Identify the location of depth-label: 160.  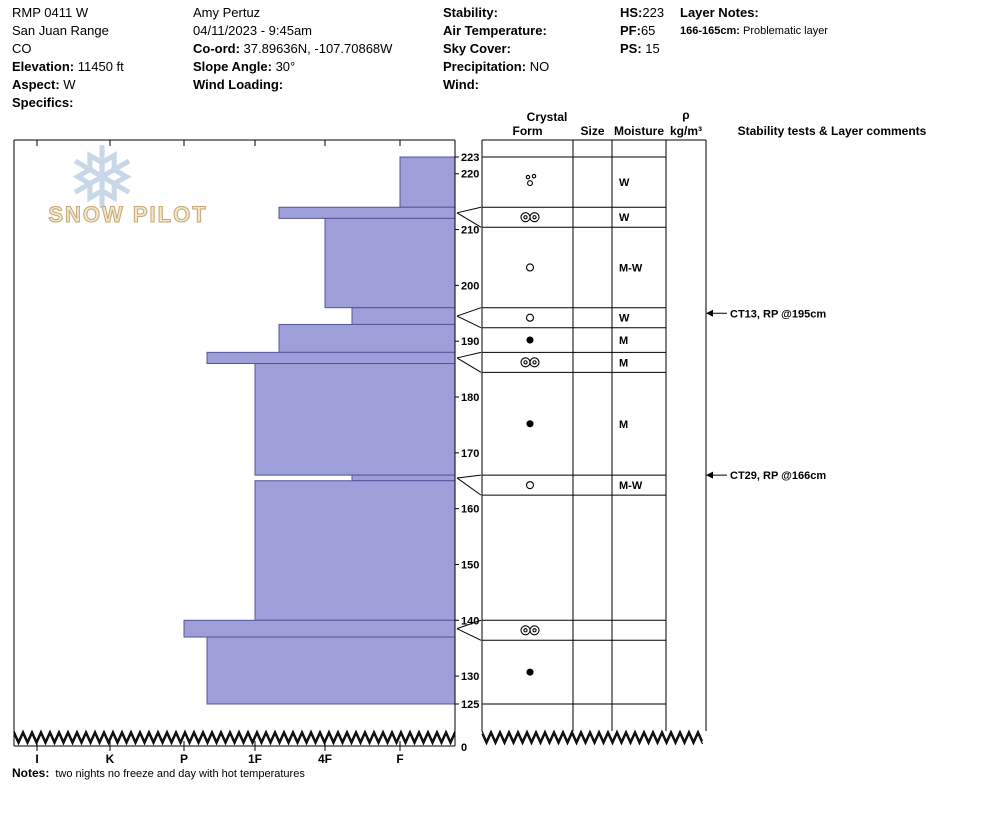
(470, 510).